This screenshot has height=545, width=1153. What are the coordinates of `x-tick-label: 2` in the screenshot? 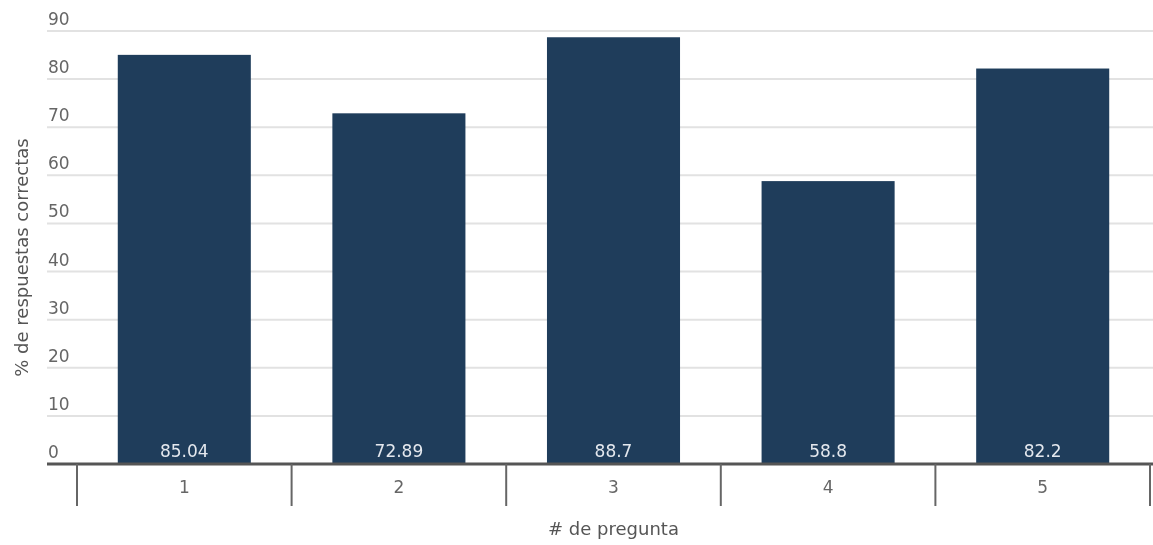 It's located at (399, 487).